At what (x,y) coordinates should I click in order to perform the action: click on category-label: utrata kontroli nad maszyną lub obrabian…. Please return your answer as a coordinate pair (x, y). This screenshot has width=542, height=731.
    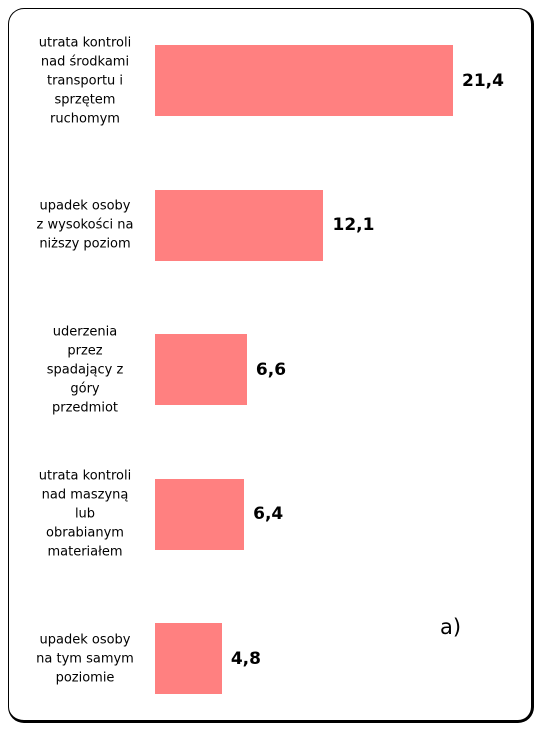
    Looking at the image, I should click on (85, 514).